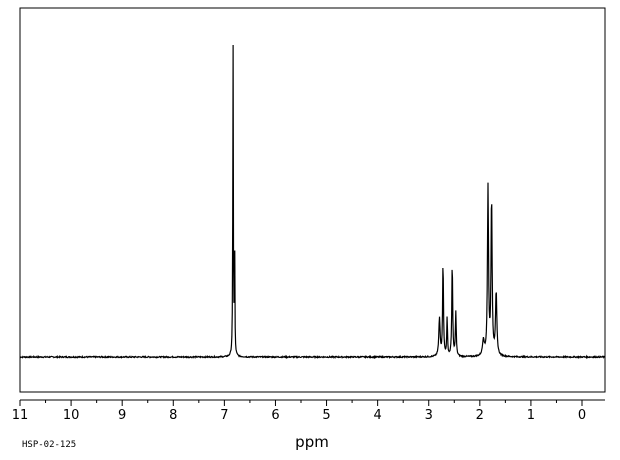 This screenshot has height=460, width=620. What do you see at coordinates (301, 403) in the screenshot?
I see `x-axis-ticks` at bounding box center [301, 403].